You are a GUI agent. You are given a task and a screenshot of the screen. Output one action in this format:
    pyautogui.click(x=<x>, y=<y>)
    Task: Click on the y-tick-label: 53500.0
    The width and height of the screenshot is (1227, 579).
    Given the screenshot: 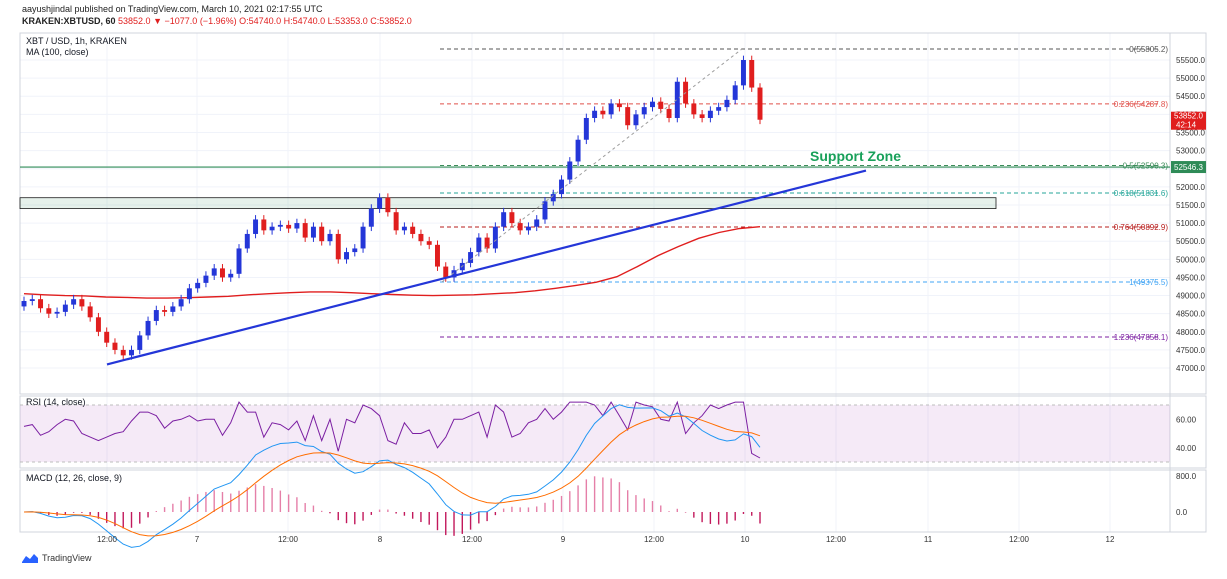 What is the action you would take?
    pyautogui.click(x=1190, y=132)
    